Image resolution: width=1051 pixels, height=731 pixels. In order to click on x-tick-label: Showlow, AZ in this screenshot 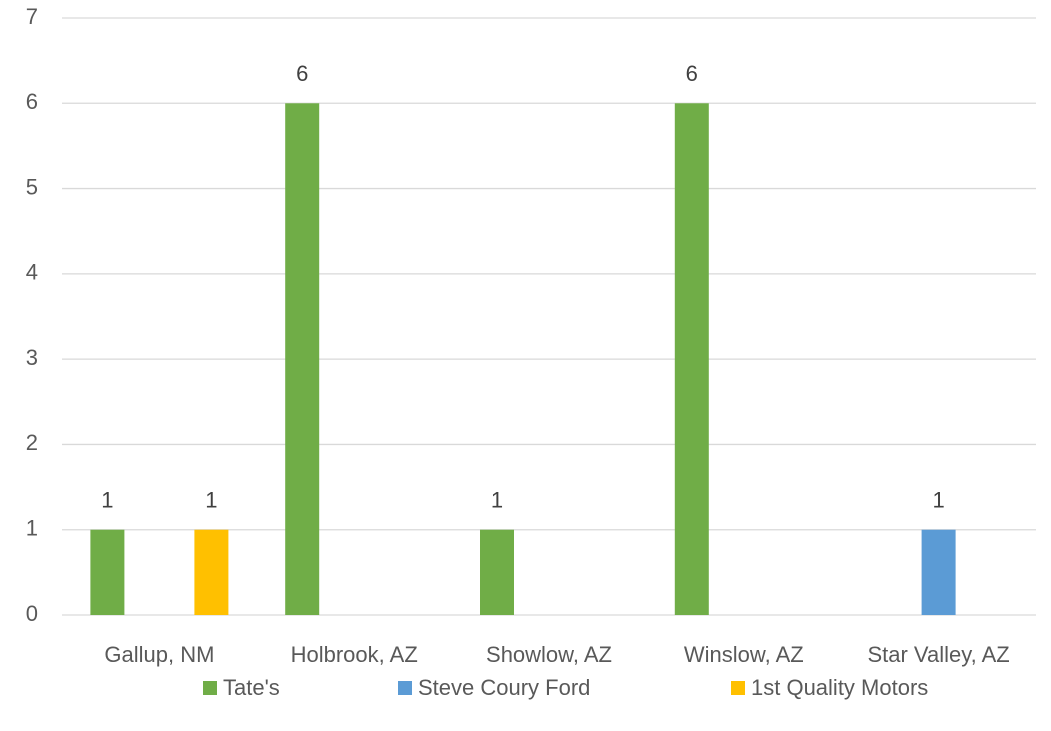, I will do `click(549, 654)`.